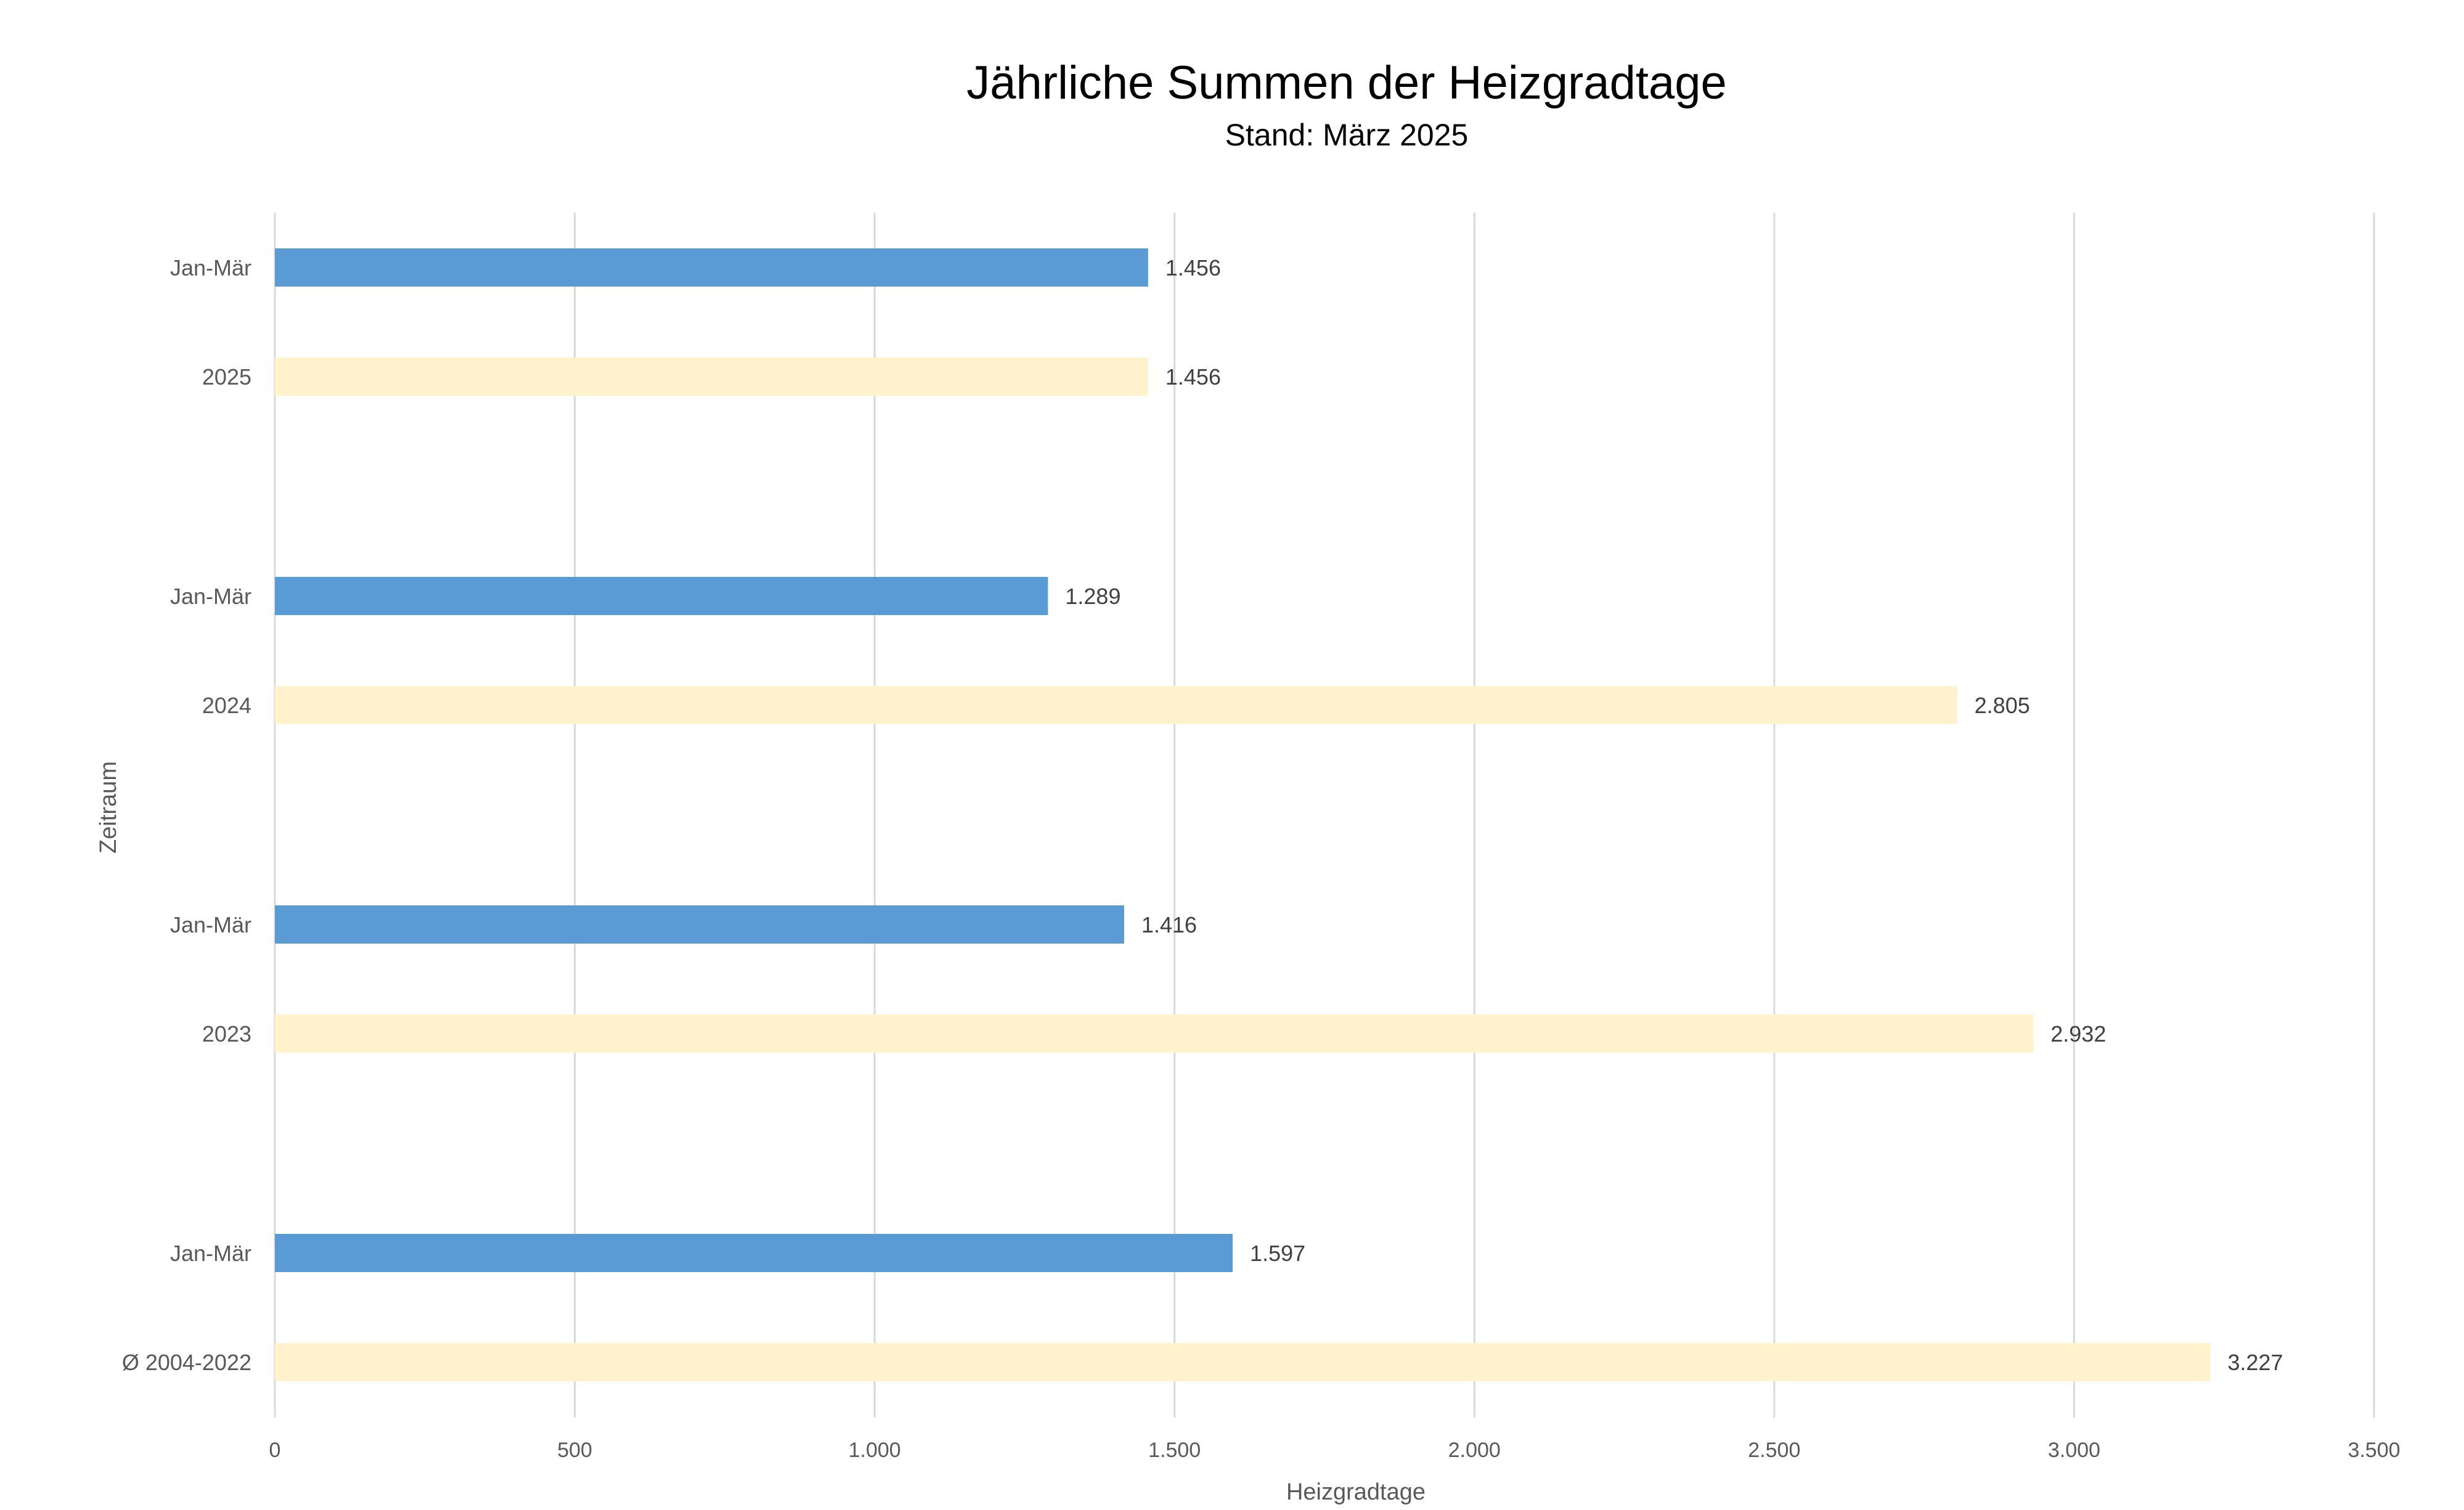 This screenshot has height=1510, width=2464. Describe the element at coordinates (1093, 596) in the screenshot. I see `data-label: 1.289` at that location.